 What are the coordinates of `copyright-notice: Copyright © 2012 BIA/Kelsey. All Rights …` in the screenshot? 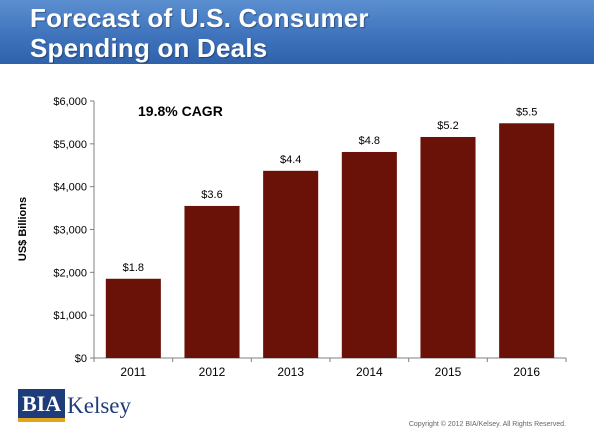 It's located at (487, 424).